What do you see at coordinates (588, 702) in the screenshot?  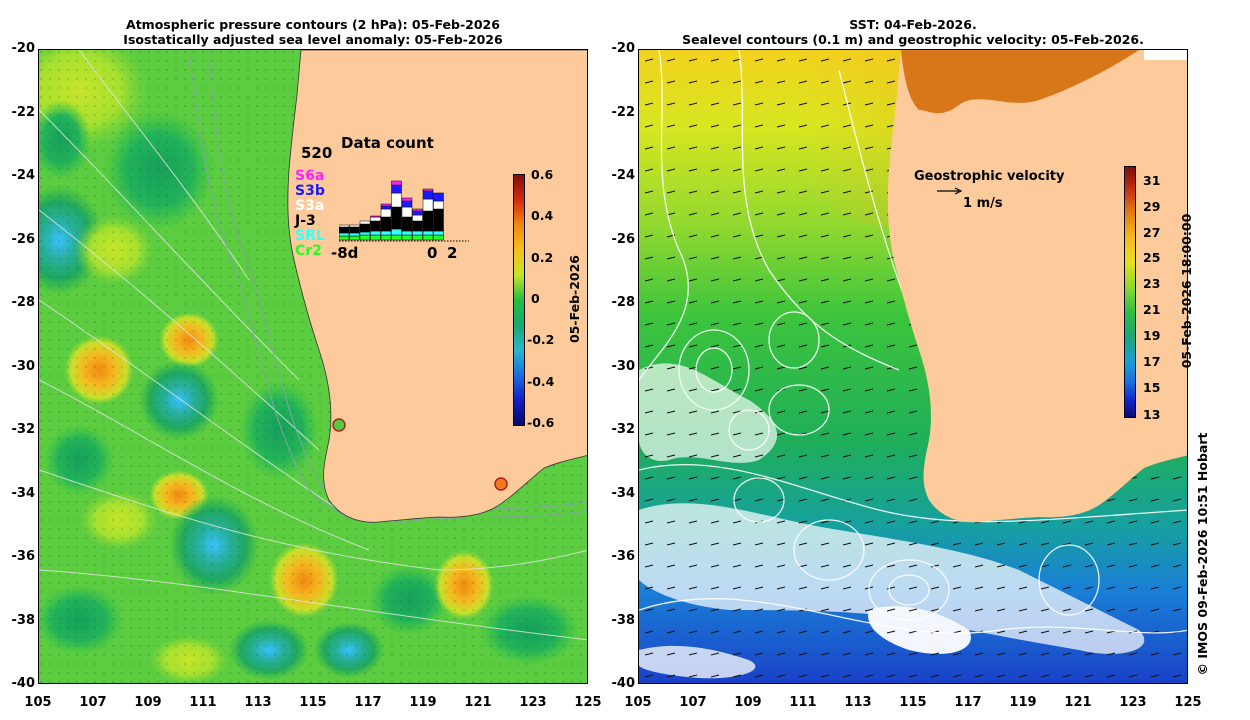 I see `left-lon-tick: 125` at bounding box center [588, 702].